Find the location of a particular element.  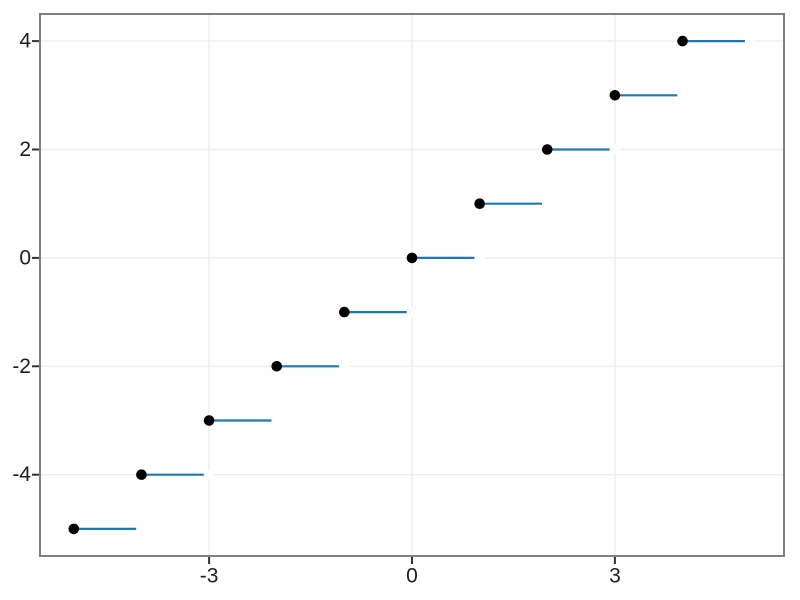

y-tick-label: -4 is located at coordinates (21, 474).